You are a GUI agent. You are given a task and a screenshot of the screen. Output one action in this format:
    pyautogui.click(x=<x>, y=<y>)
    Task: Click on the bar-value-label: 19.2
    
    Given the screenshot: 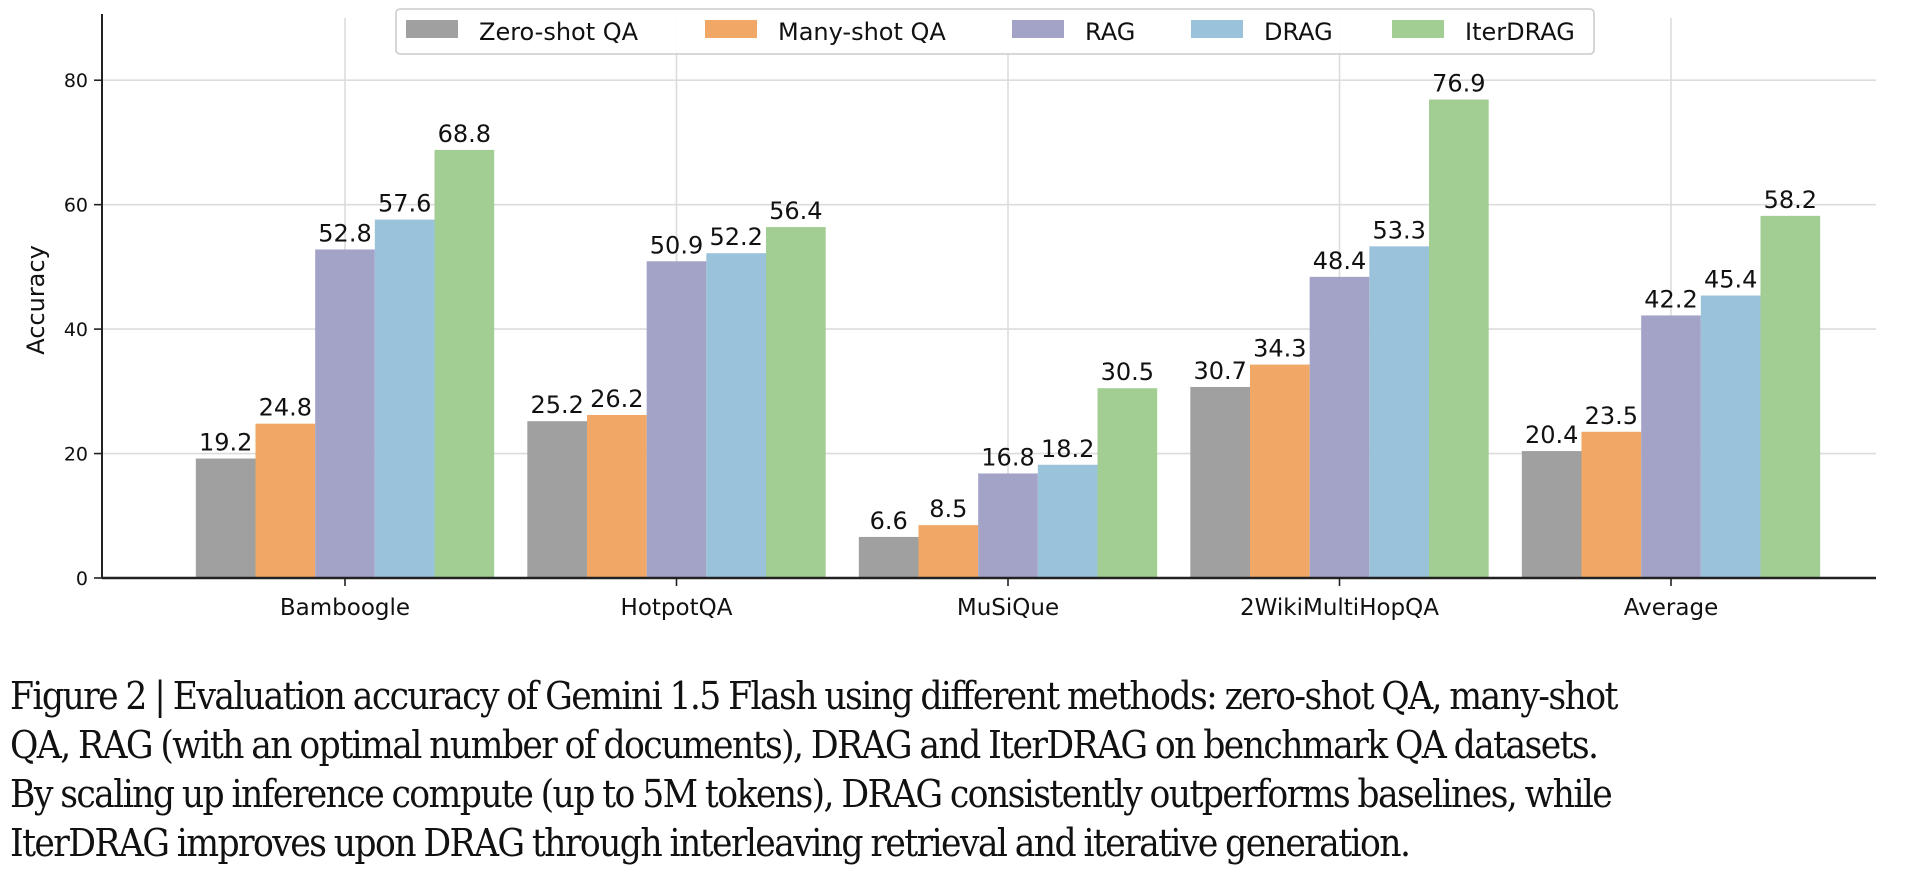 What is the action you would take?
    pyautogui.click(x=225, y=443)
    